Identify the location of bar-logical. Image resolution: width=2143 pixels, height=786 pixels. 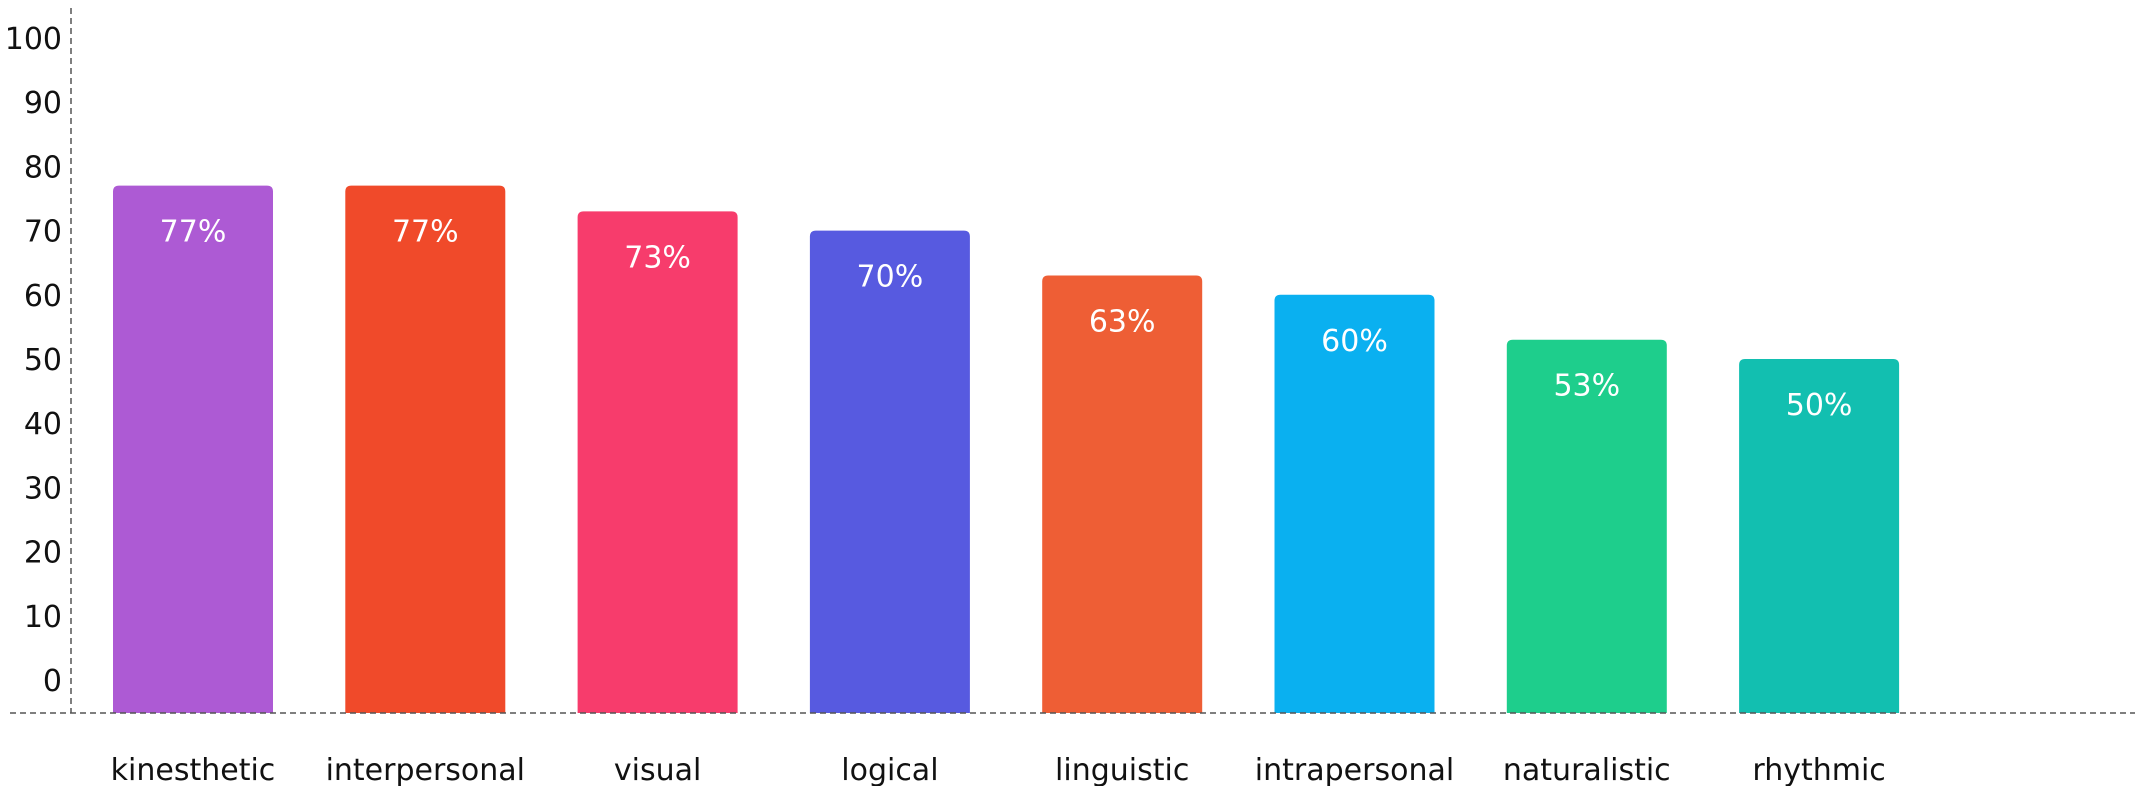
(889, 471).